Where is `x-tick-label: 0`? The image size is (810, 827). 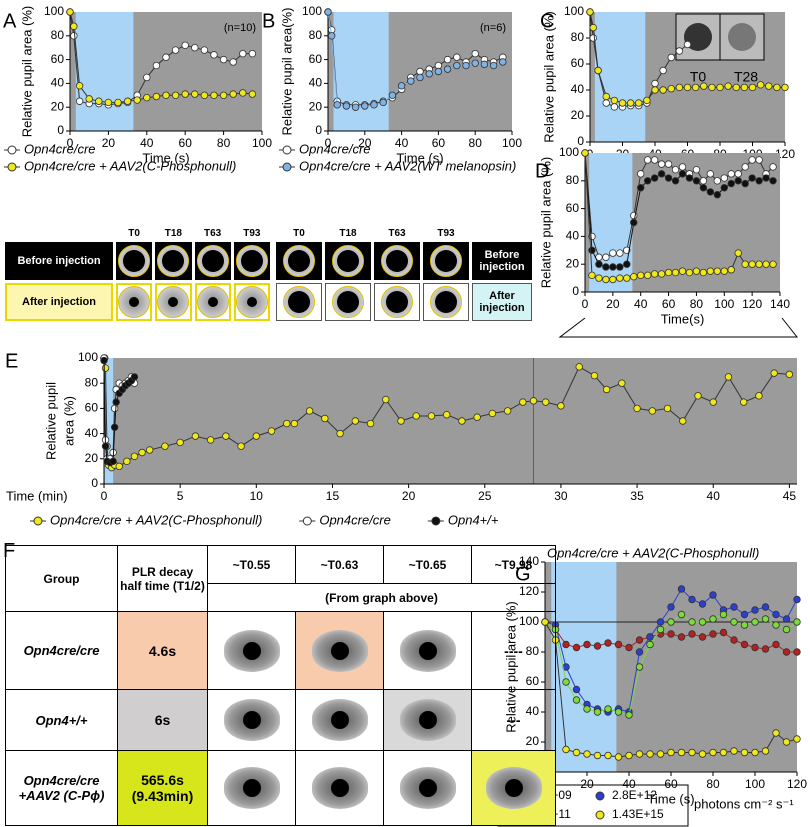
x-tick-label: 0 is located at coordinates (585, 304).